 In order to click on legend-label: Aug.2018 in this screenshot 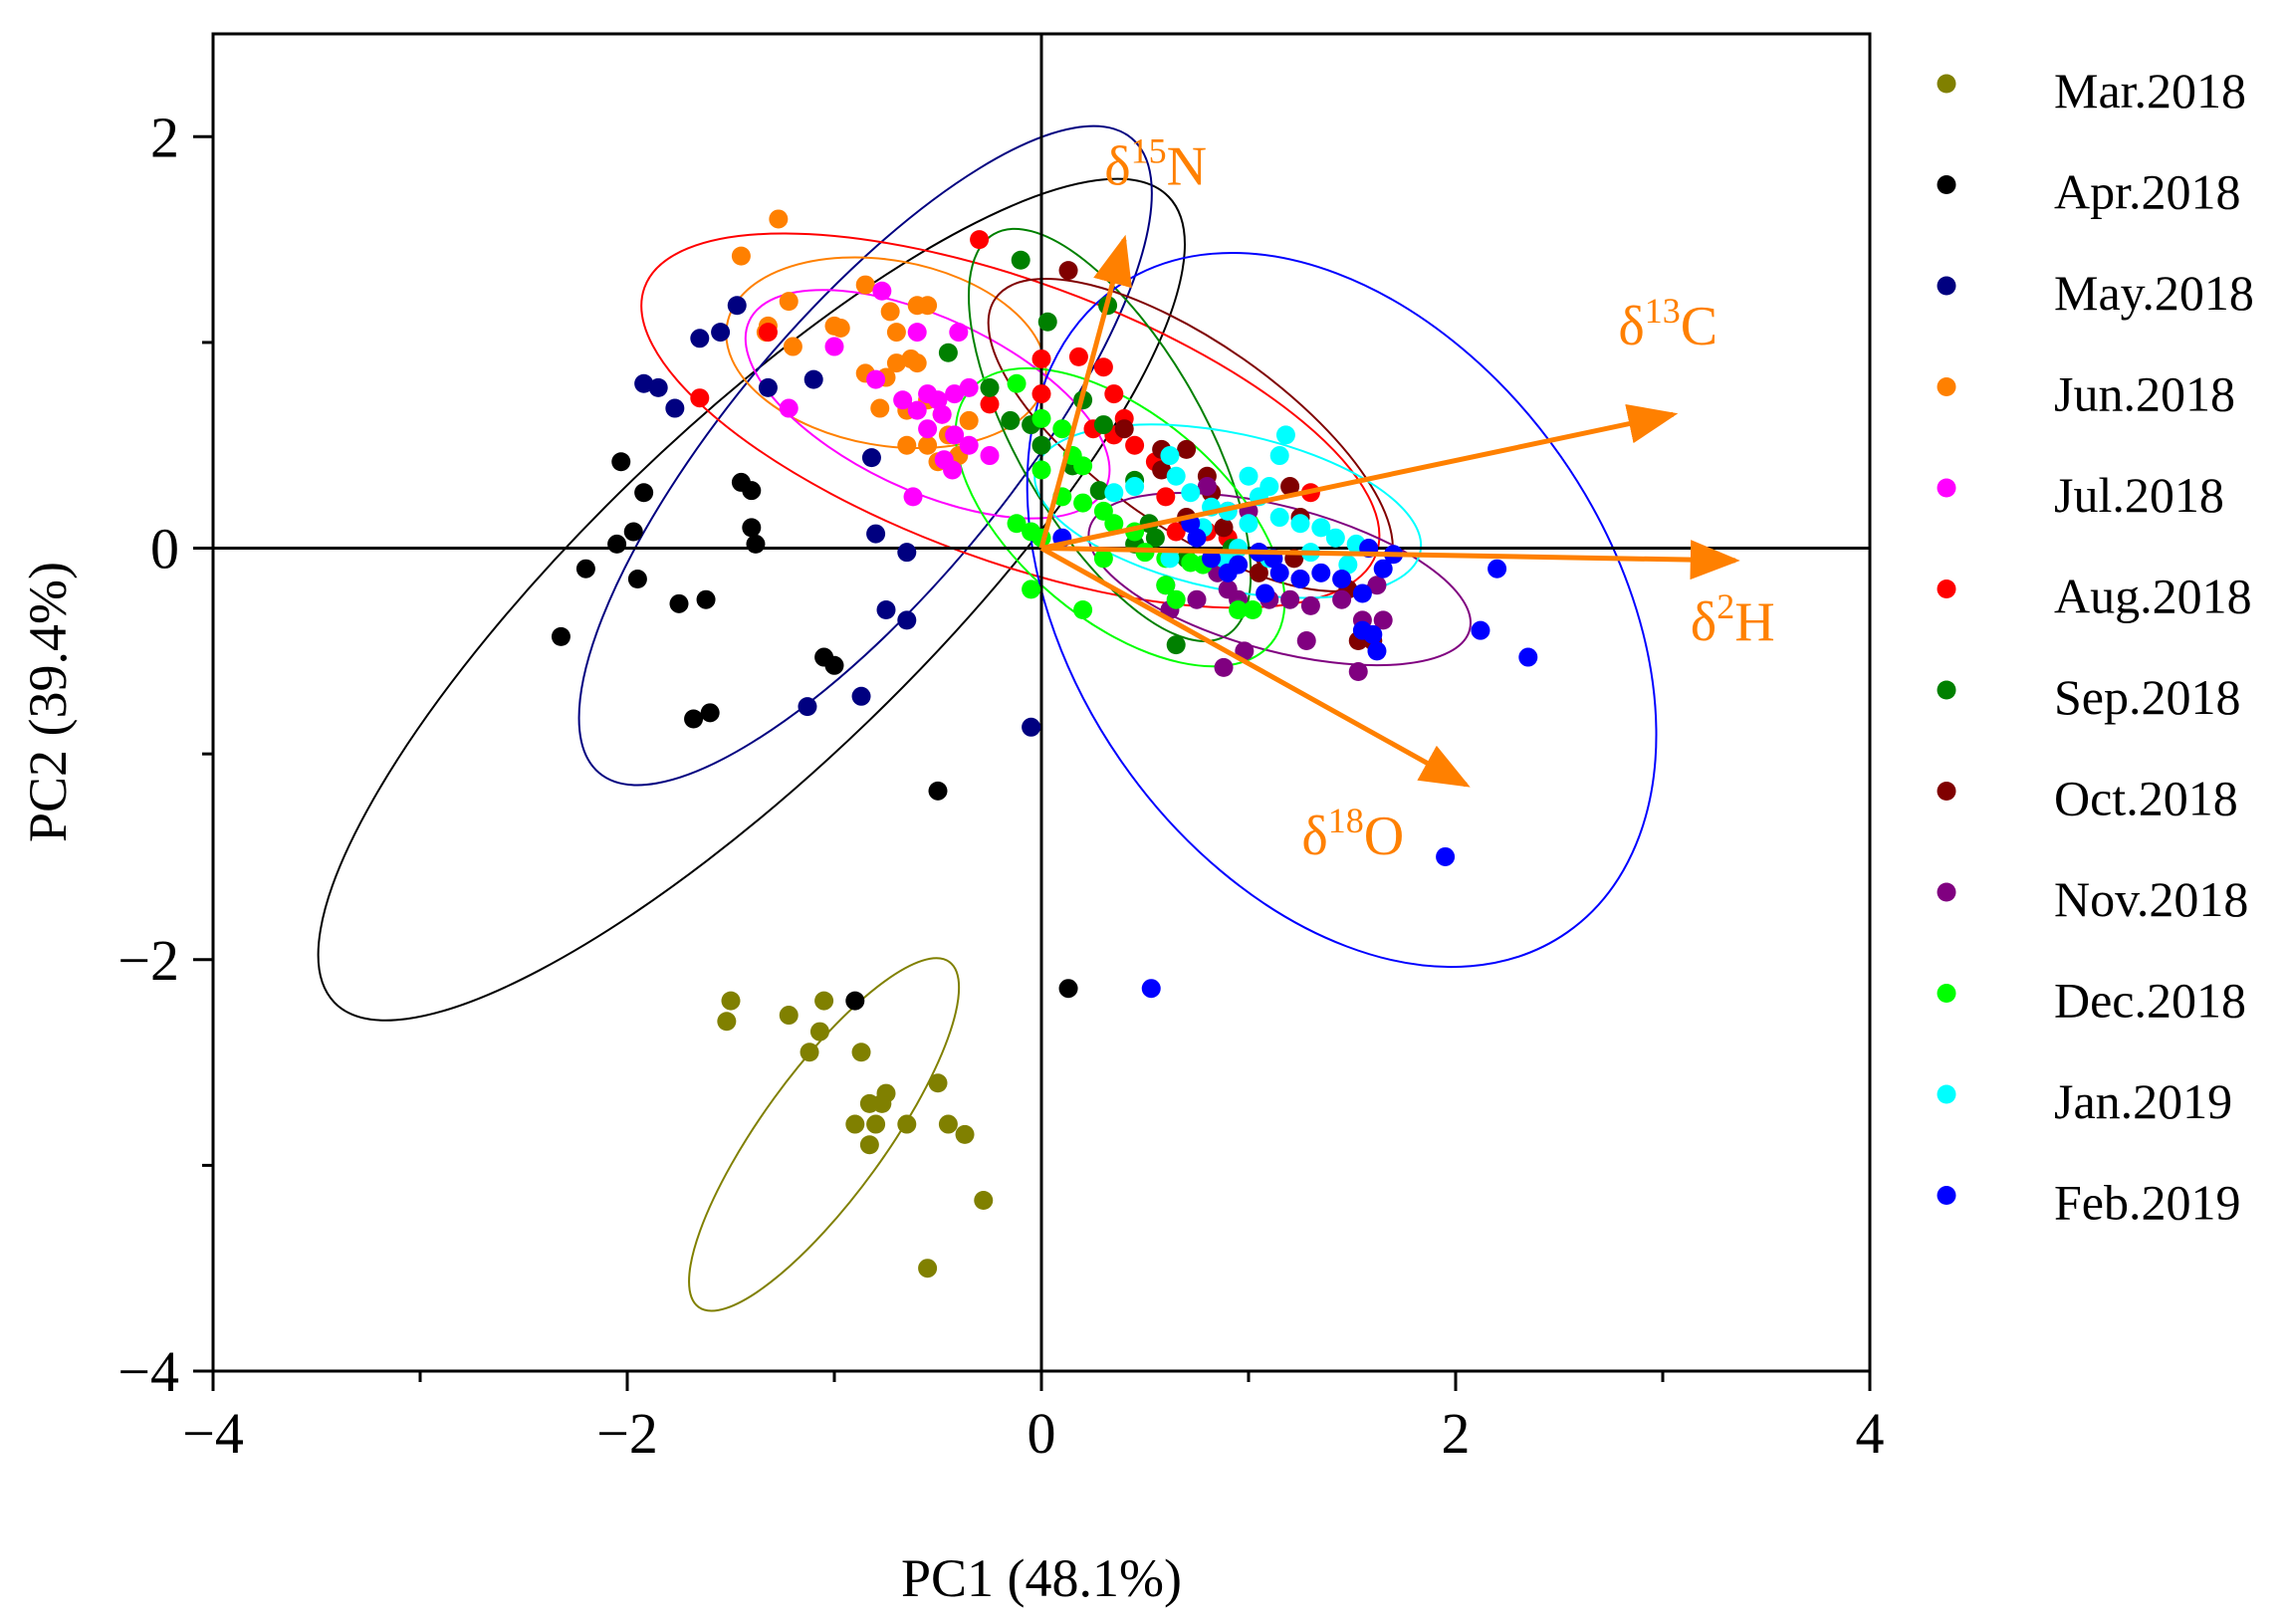, I will do `click(2153, 597)`.